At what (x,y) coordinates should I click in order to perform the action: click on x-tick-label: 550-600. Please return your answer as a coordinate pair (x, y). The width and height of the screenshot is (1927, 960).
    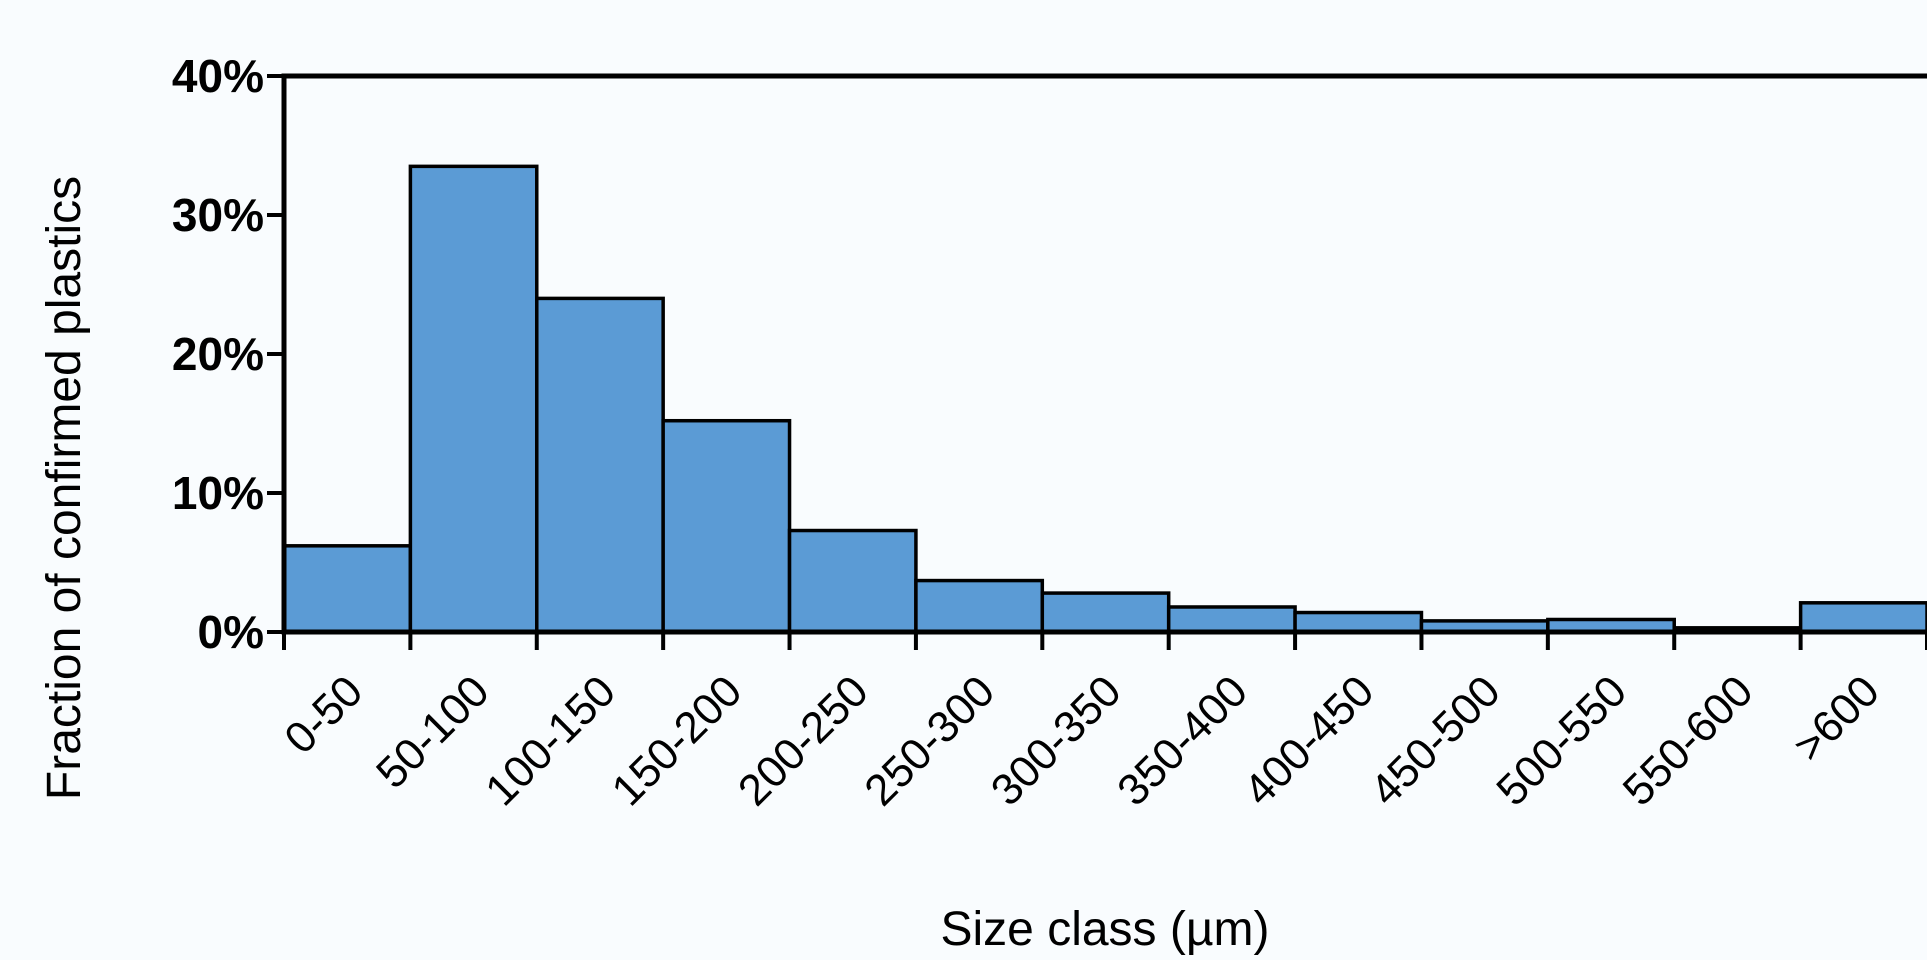
    Looking at the image, I should click on (1688, 740).